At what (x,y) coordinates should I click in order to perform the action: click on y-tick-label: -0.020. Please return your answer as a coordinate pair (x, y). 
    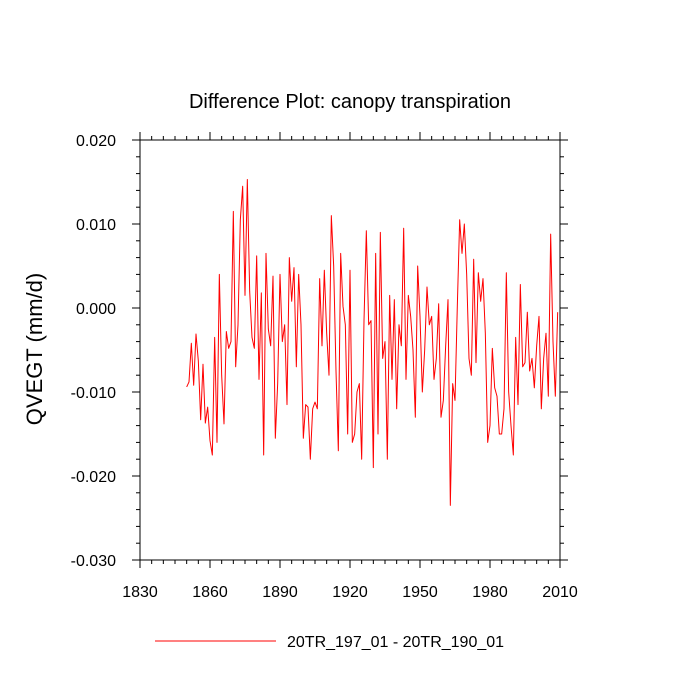
    Looking at the image, I should click on (93, 477).